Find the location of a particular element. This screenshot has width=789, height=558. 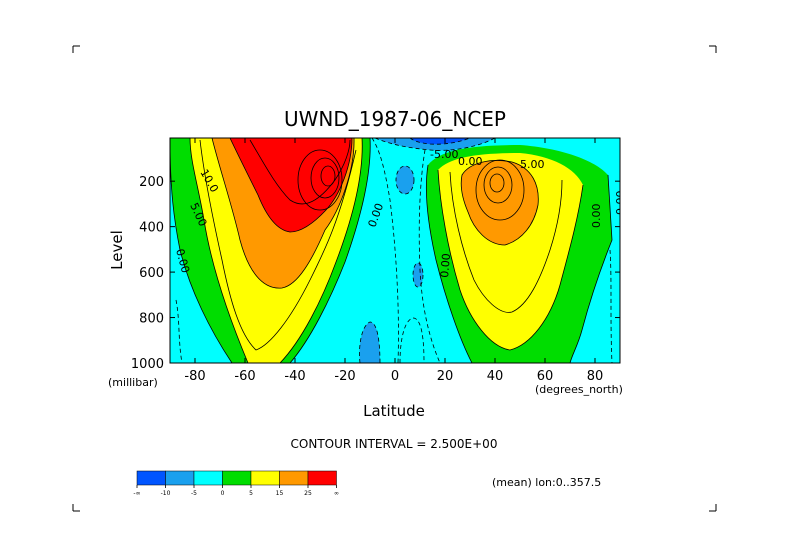

colorbar-label-7: ∞ is located at coordinates (336, 493).